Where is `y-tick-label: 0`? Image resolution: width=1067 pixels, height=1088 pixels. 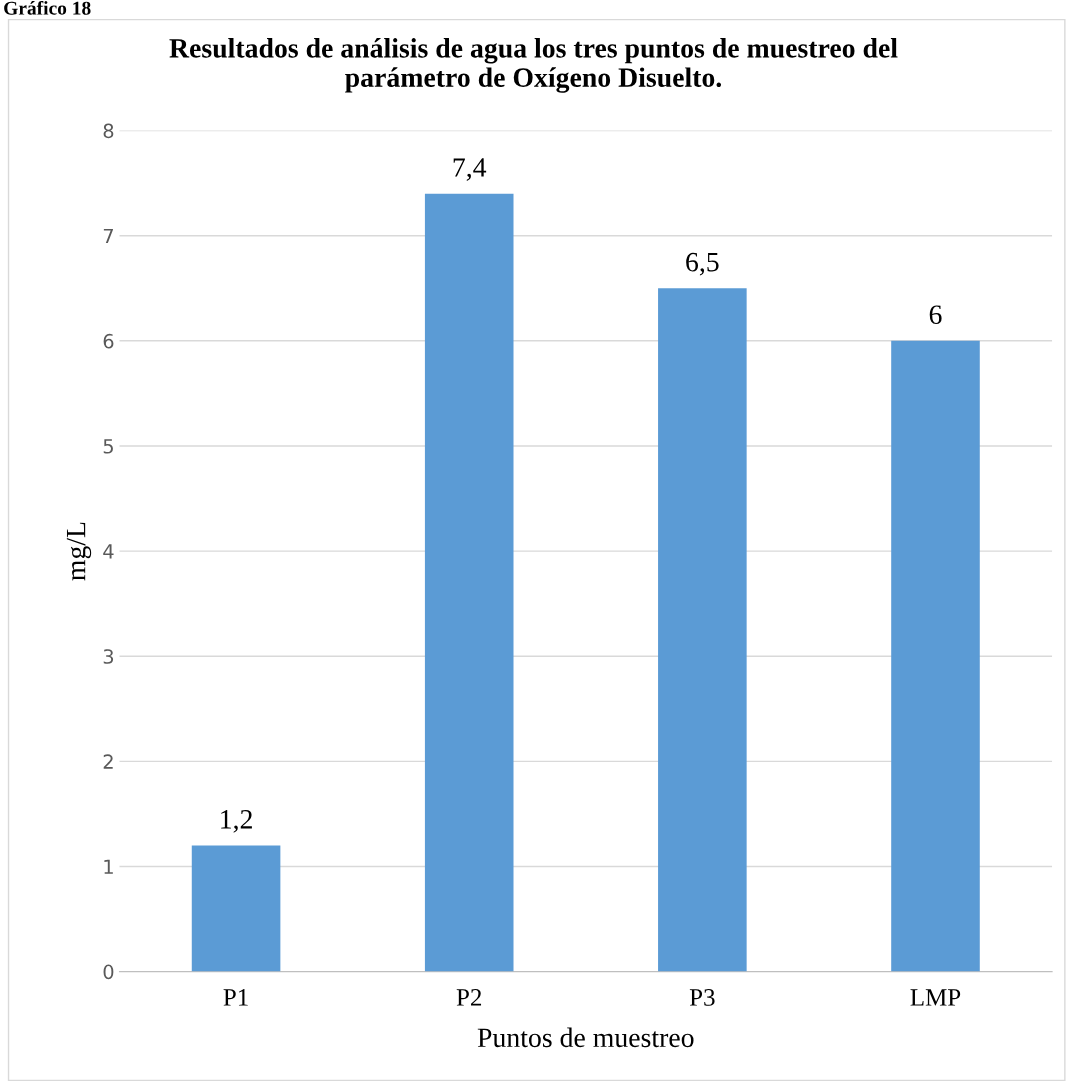
y-tick-label: 0 is located at coordinates (108, 972).